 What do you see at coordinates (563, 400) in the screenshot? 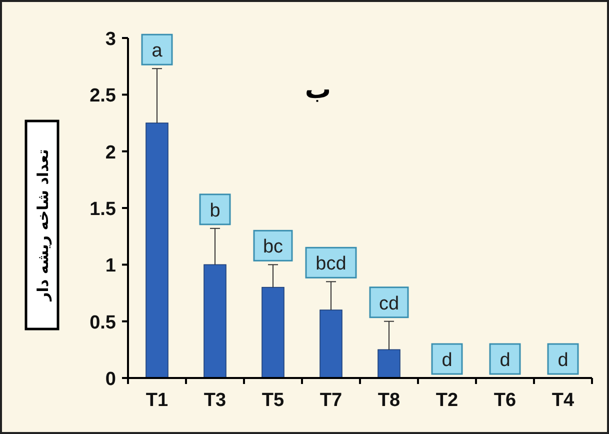
I see `x-tick-label: T4` at bounding box center [563, 400].